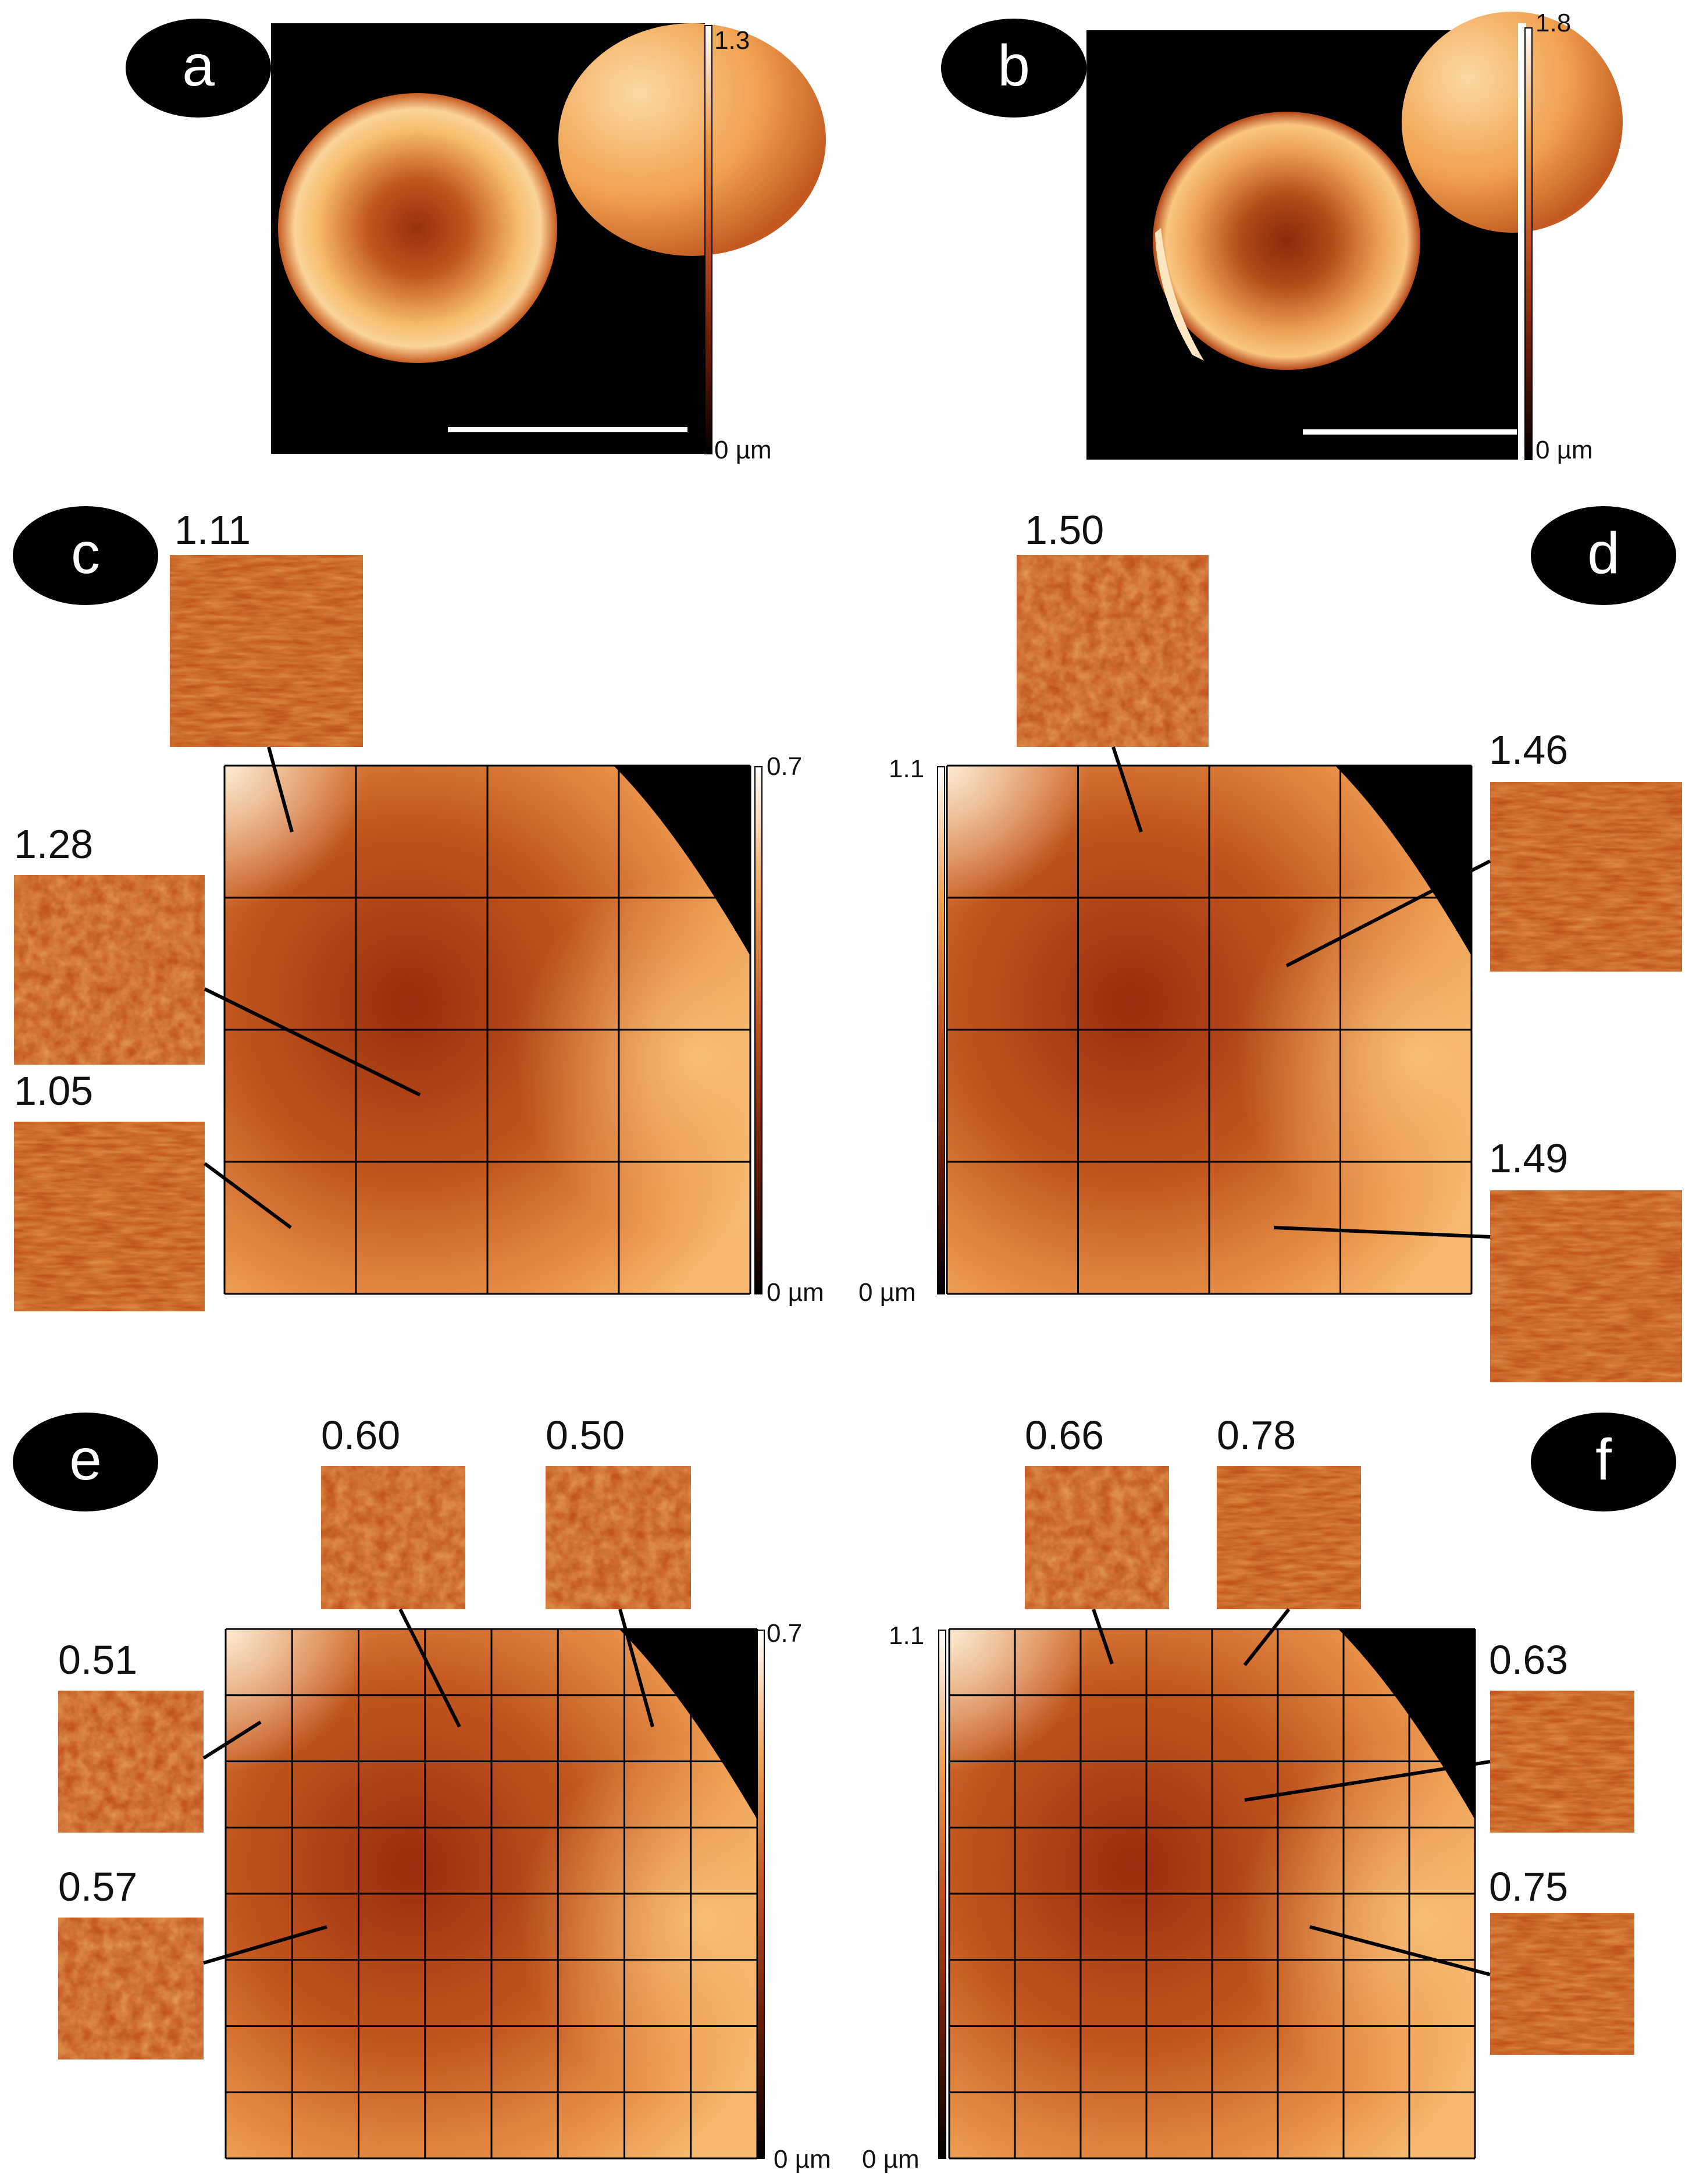 The image size is (1696, 2184). What do you see at coordinates (1529, 1886) in the screenshot?
I see `inset-value-f4: 0.75` at bounding box center [1529, 1886].